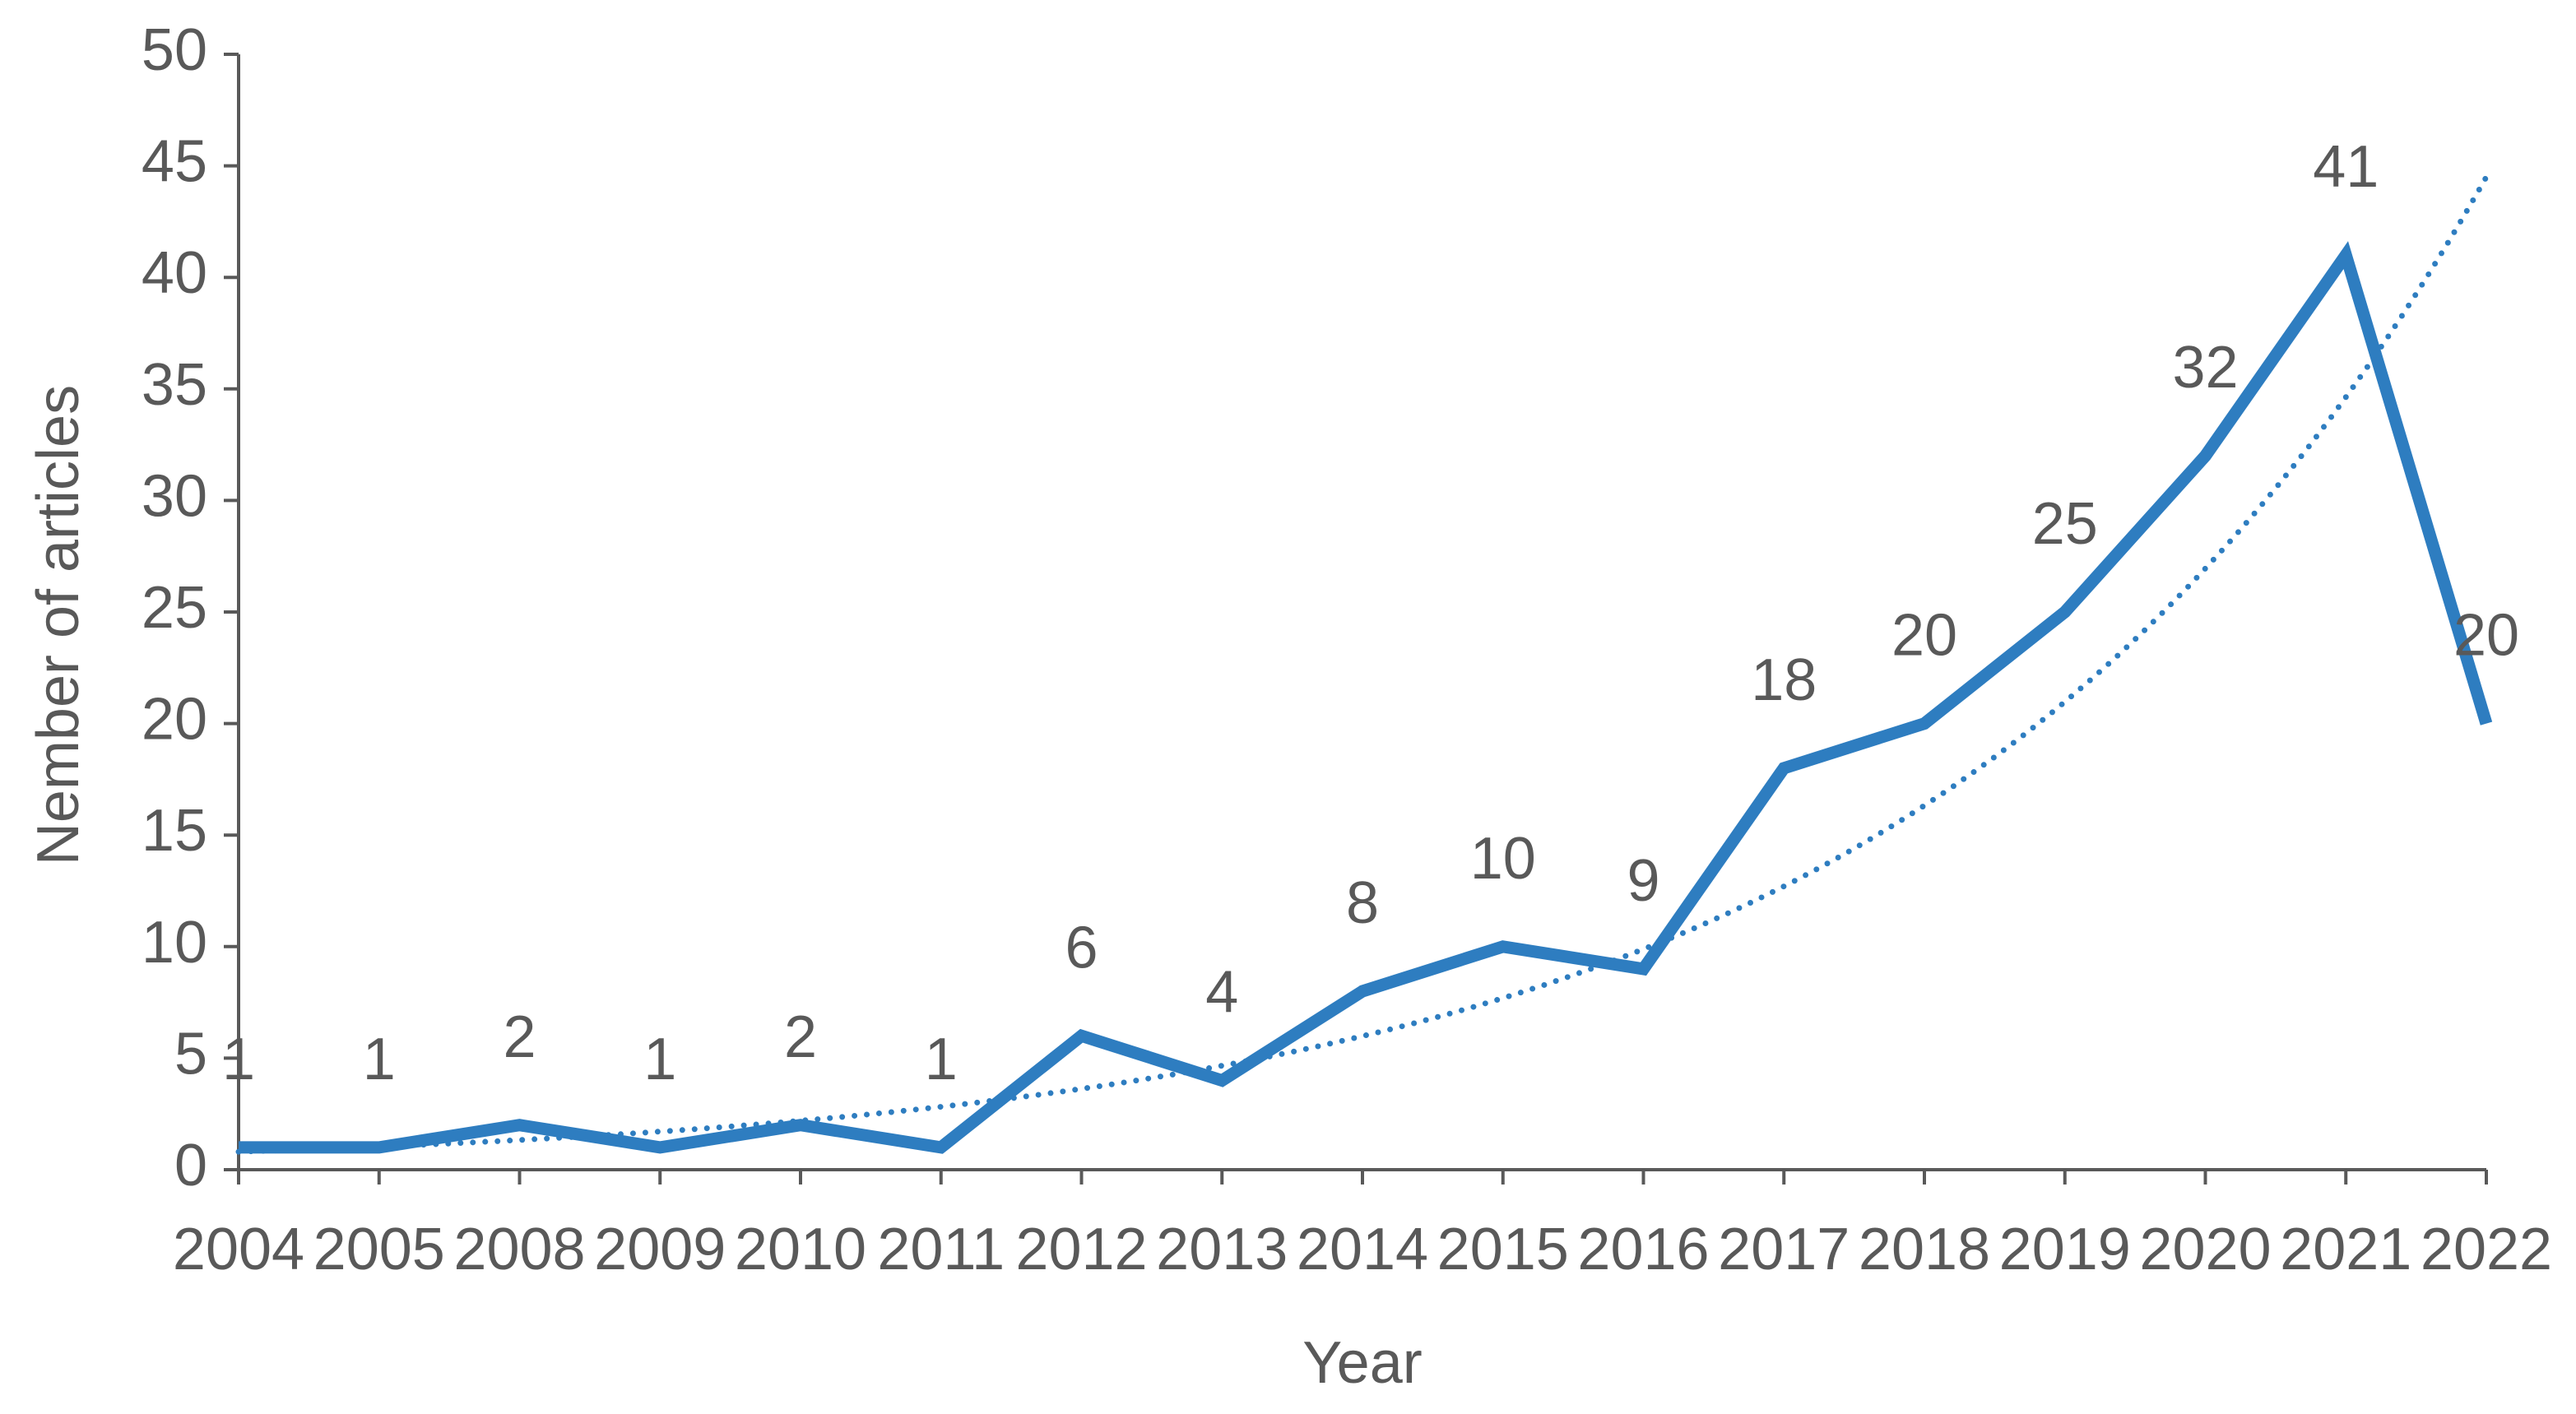 This screenshot has width=2576, height=1414. I want to click on data-label: 10, so click(1503, 859).